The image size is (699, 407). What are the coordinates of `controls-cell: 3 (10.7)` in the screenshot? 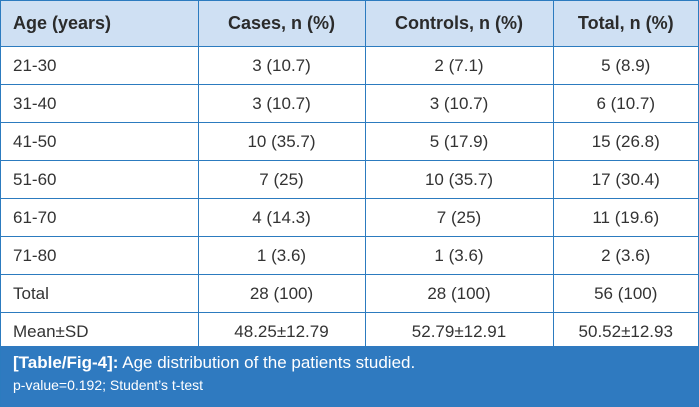 It's located at (459, 103).